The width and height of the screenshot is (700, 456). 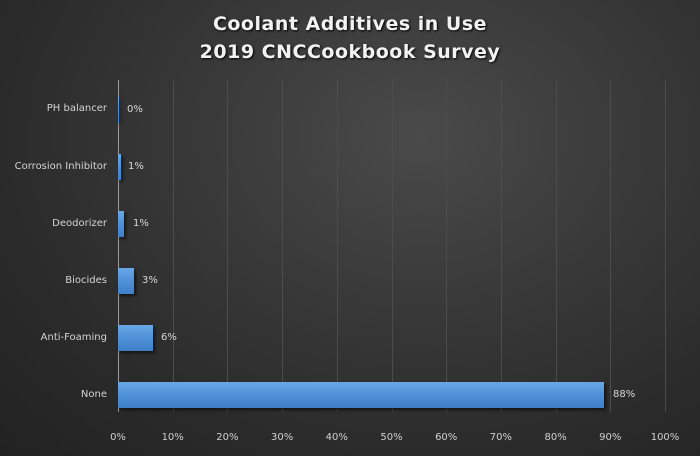 I want to click on value-label: 3%, so click(x=150, y=280).